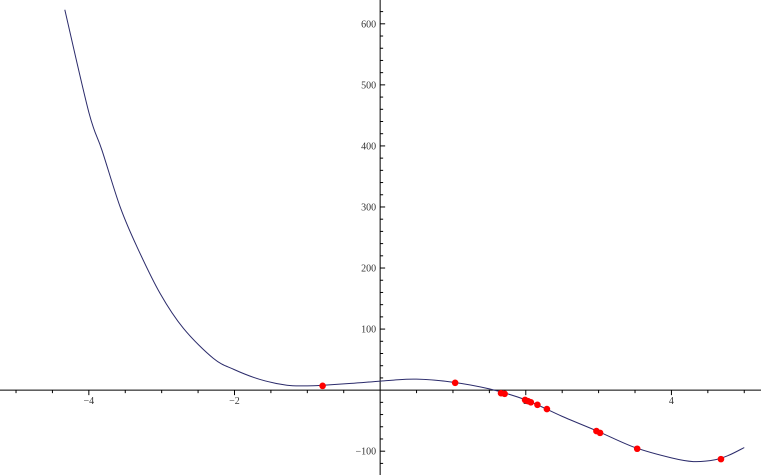 The width and height of the screenshot is (761, 475). Describe the element at coordinates (368, 207) in the screenshot. I see `y-tick-label: 300` at that location.